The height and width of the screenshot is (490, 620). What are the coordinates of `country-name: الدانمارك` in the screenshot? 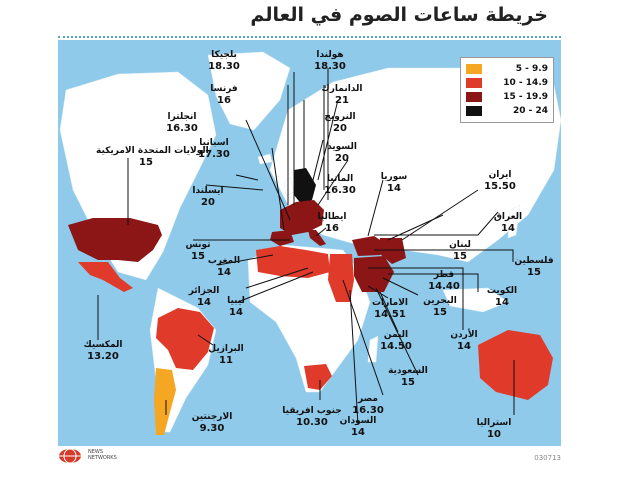 It's located at (342, 89).